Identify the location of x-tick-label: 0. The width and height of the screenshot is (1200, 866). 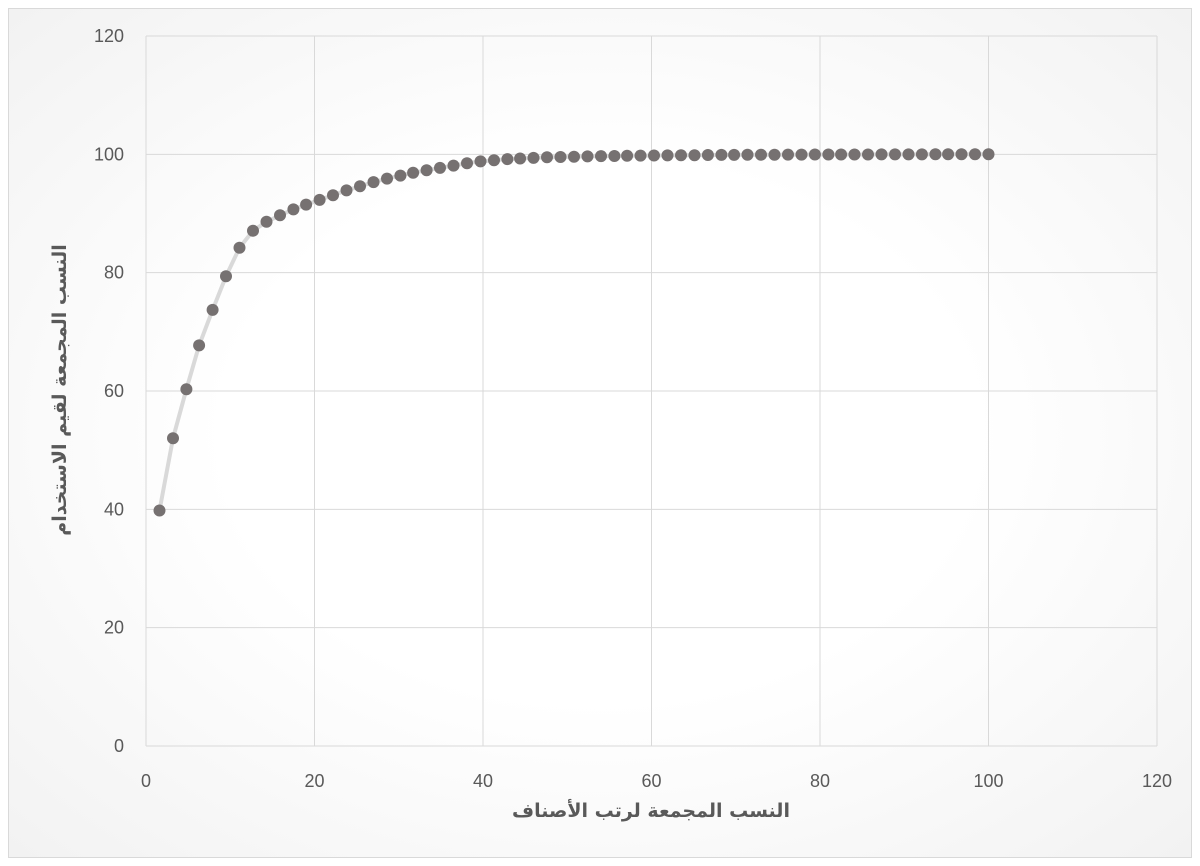
(146, 781).